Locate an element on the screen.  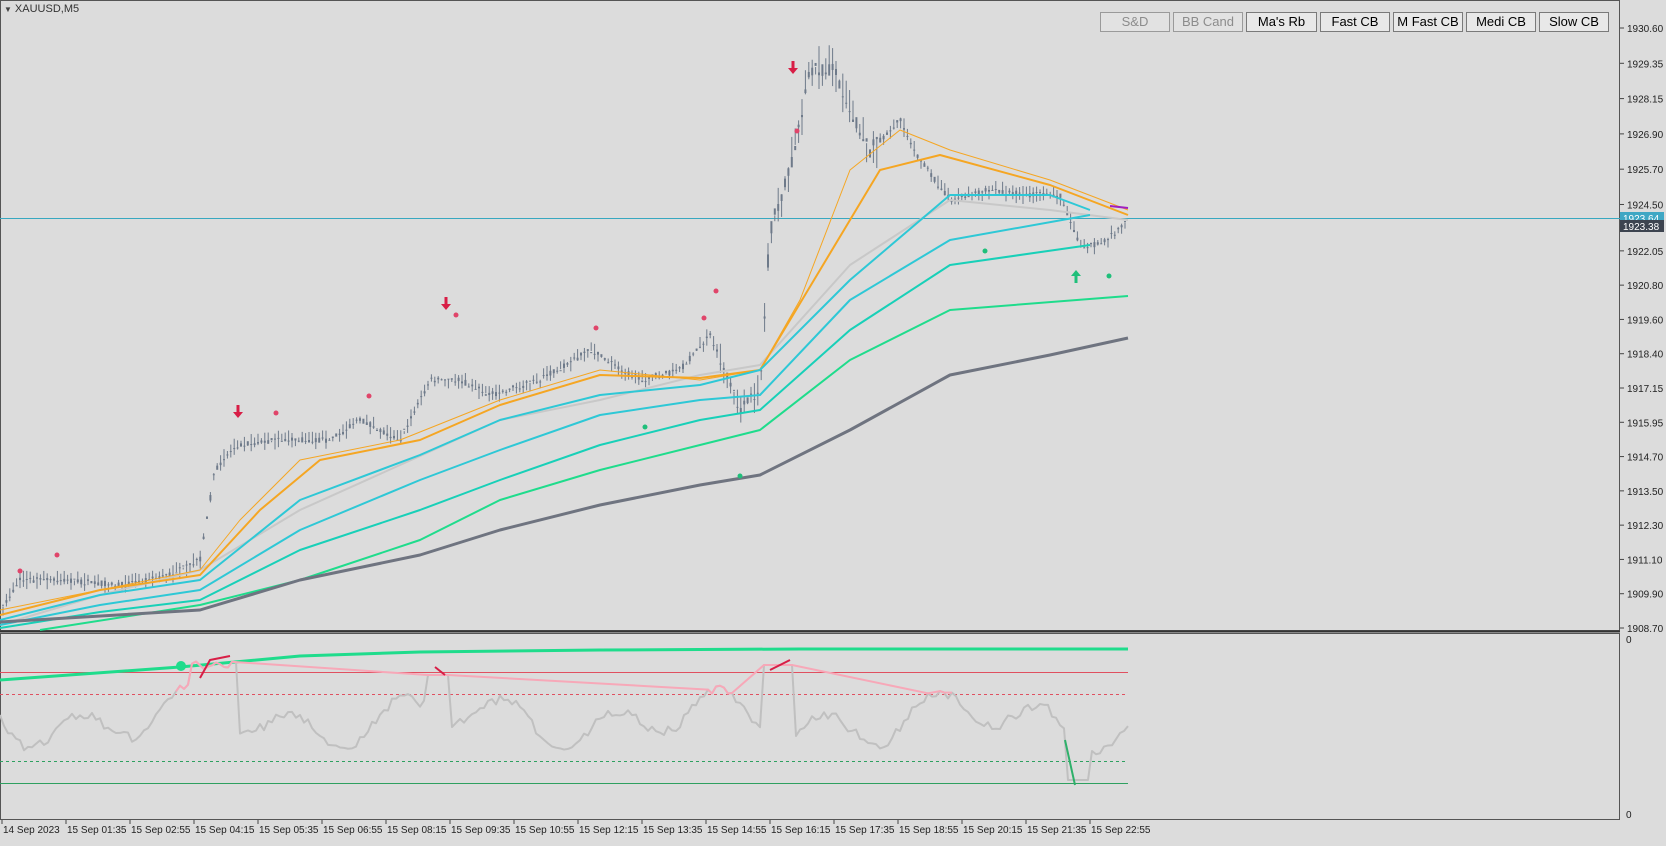
time-tick-label: 15 Sep 02:55 is located at coordinates (161, 830).